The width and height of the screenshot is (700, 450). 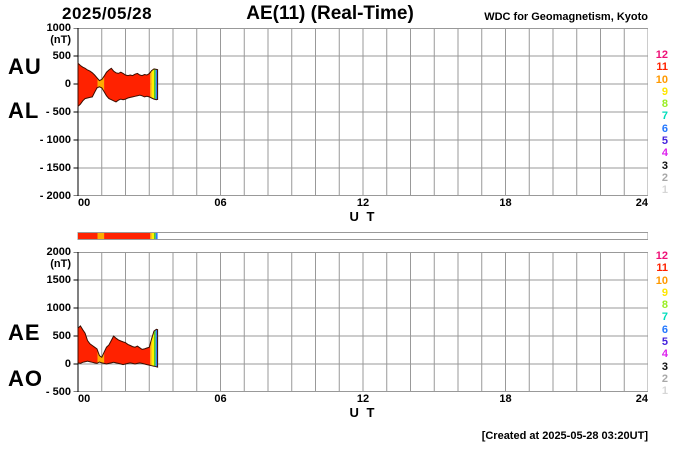 I want to click on label-ao: AO, so click(x=25, y=378).